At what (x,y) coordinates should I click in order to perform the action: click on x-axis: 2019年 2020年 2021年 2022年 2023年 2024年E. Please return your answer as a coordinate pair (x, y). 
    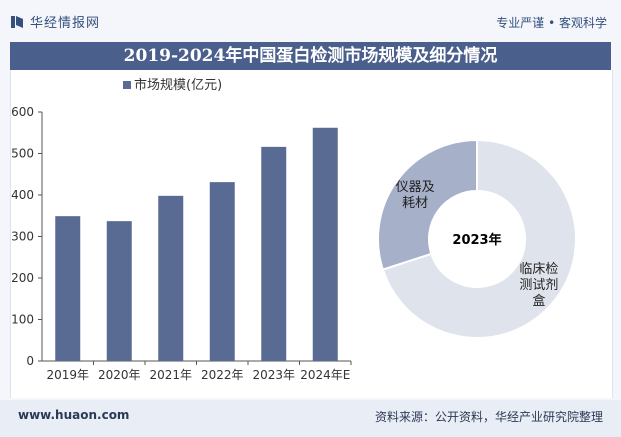
    Looking at the image, I should click on (197, 371).